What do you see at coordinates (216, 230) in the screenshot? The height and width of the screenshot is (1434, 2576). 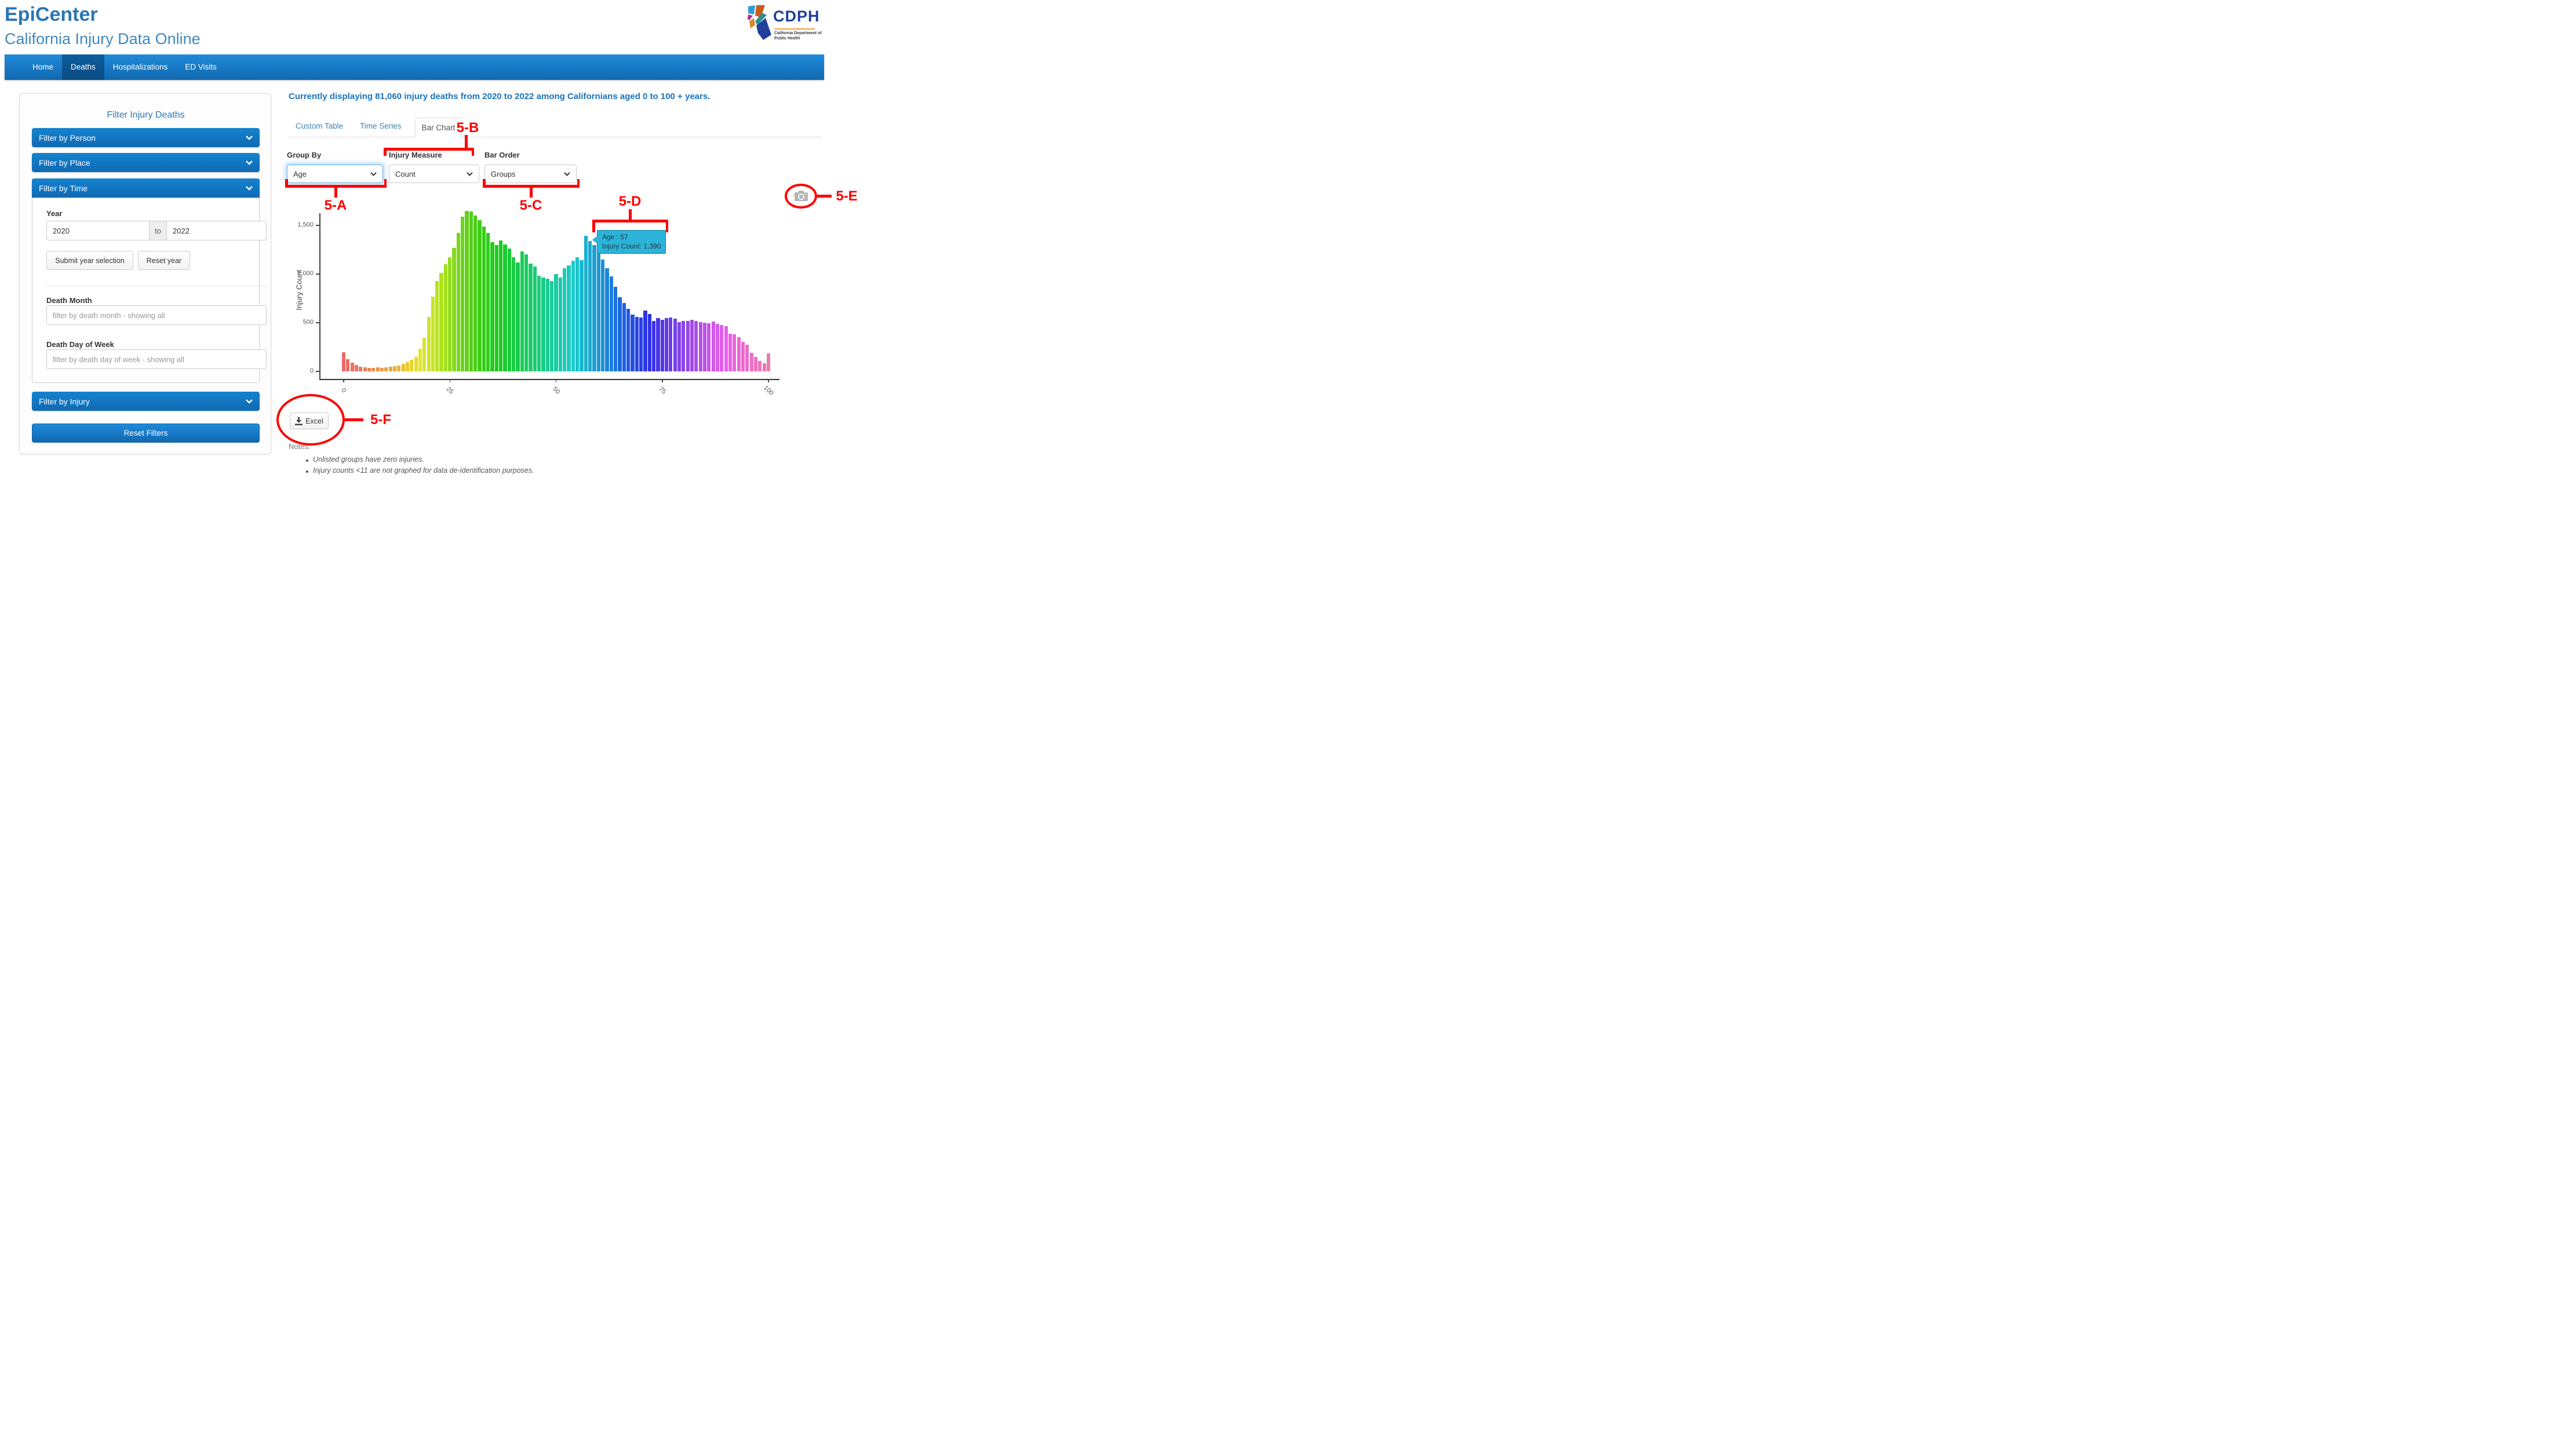 I see `year-to-input` at bounding box center [216, 230].